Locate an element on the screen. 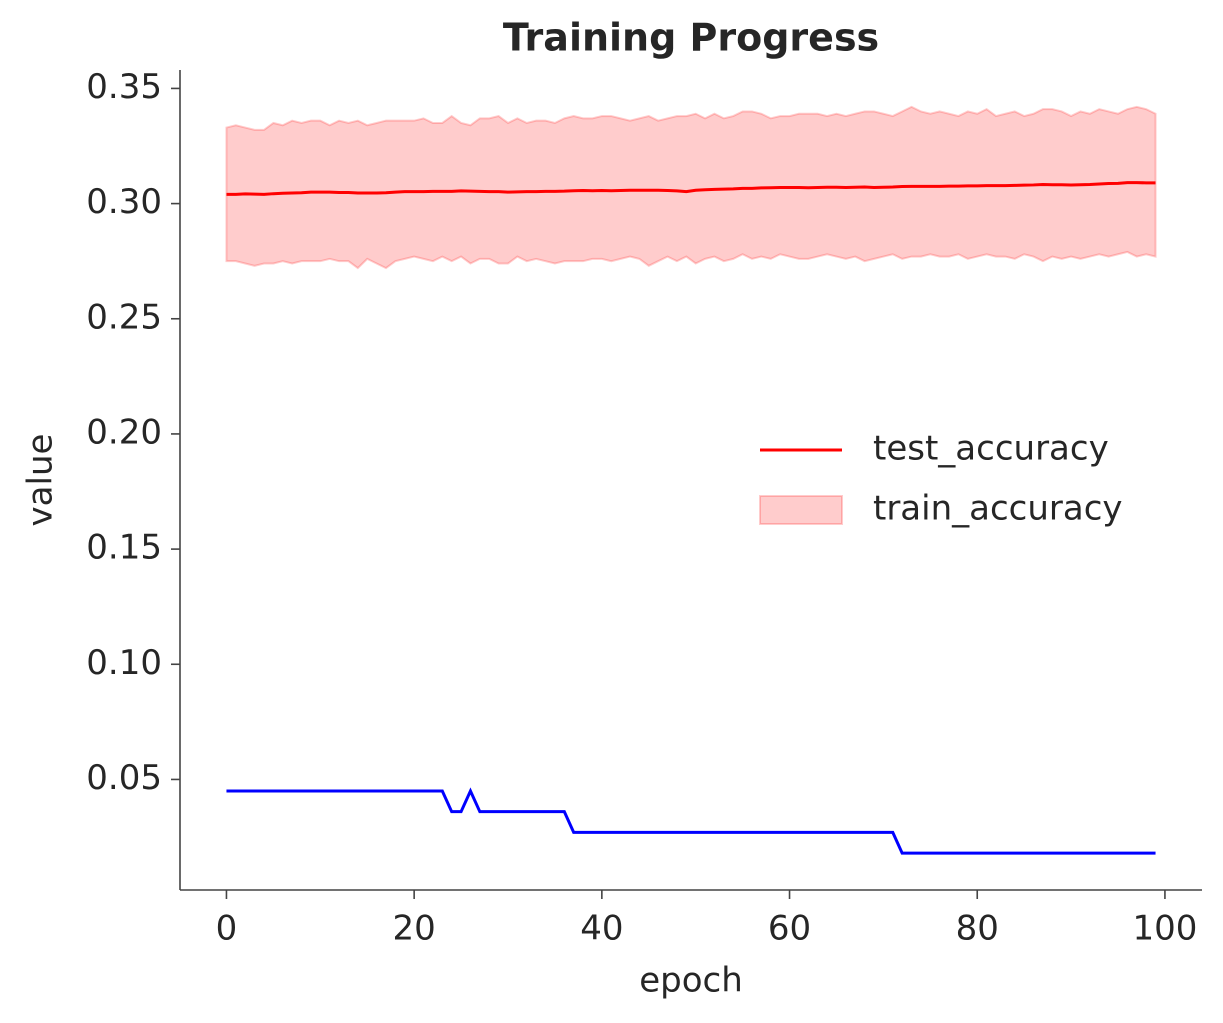 The width and height of the screenshot is (1223, 1023). chart-title: Training Progress is located at coordinates (691, 38).